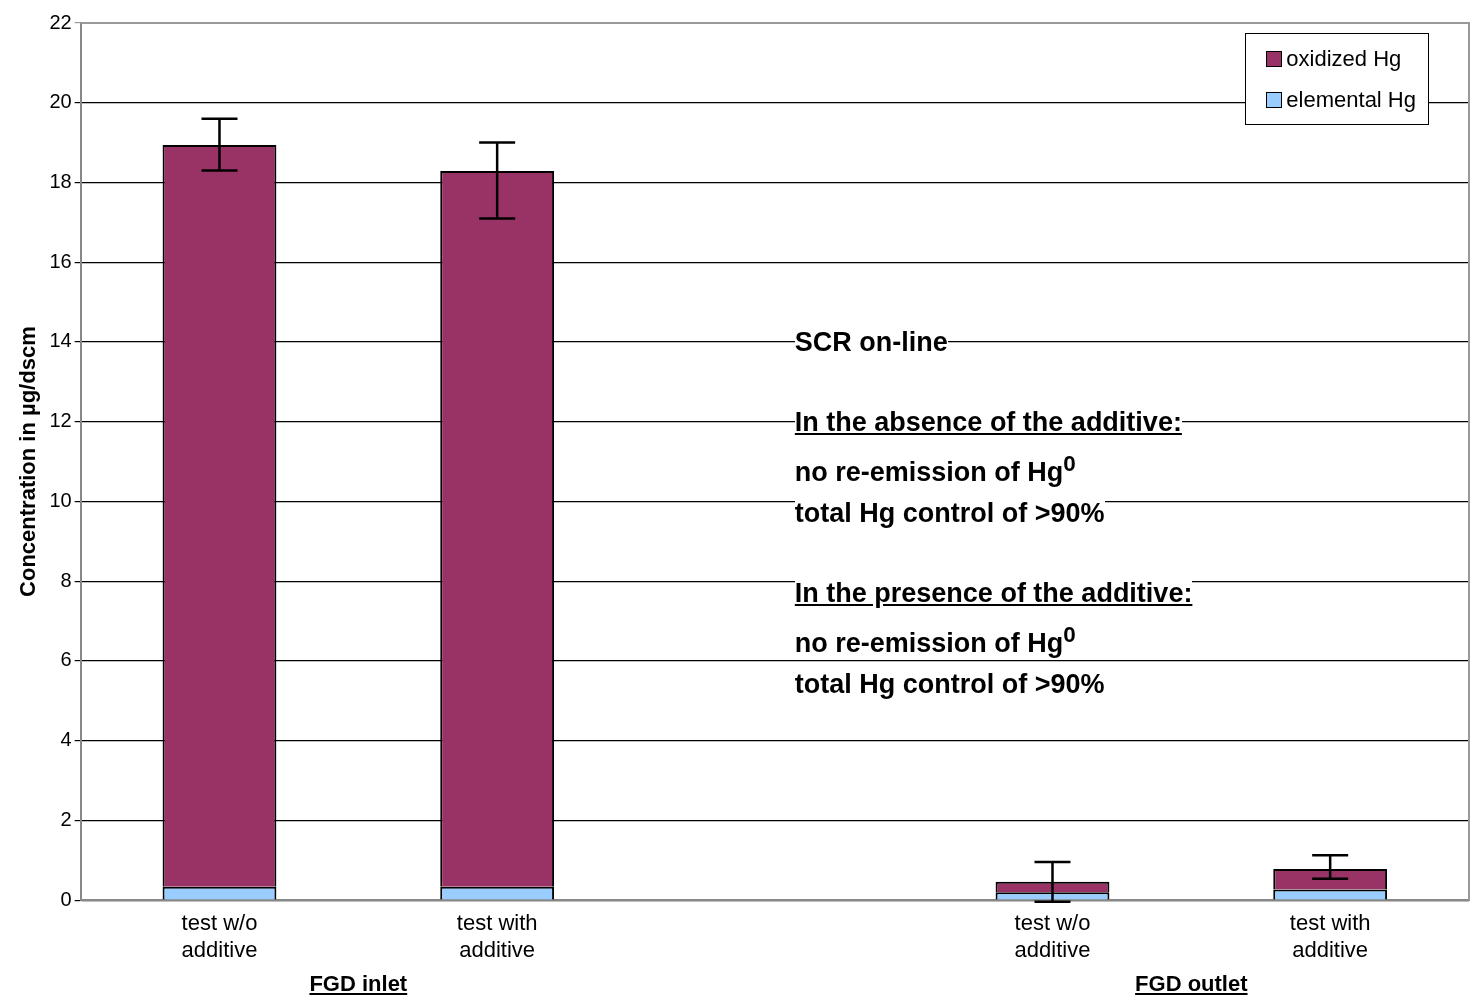  I want to click on y-tick-label: 20, so click(60, 101).